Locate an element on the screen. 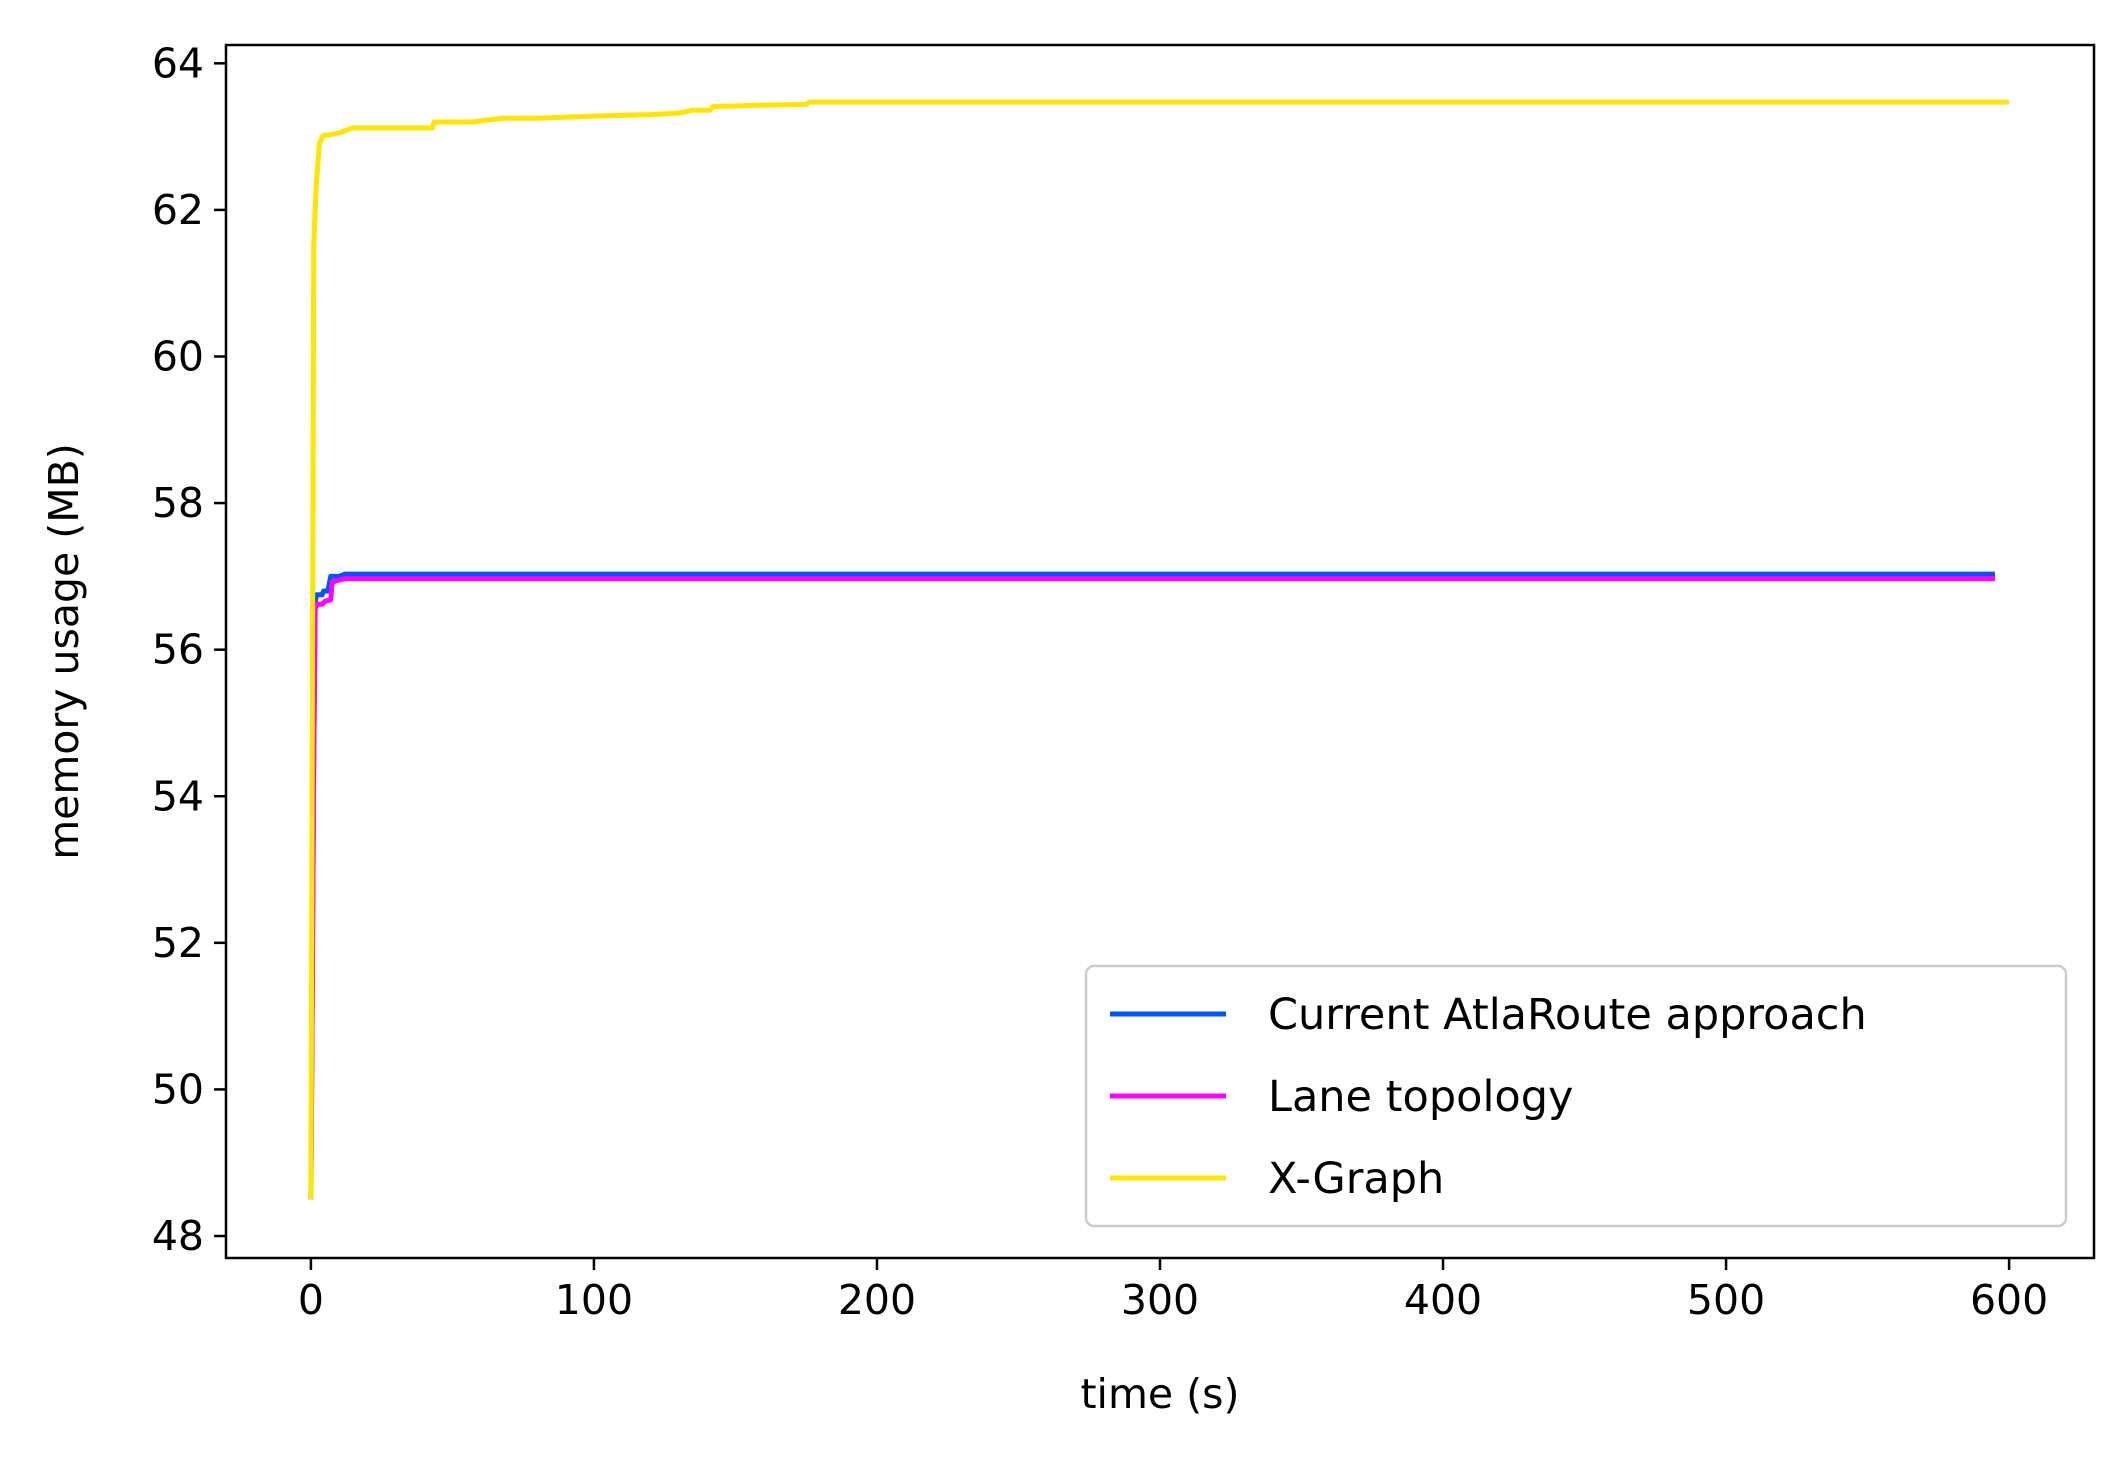 This screenshot has width=2125, height=1462. x-axis: 0 100 200 300 400 500 600 is located at coordinates (1173, 1291).